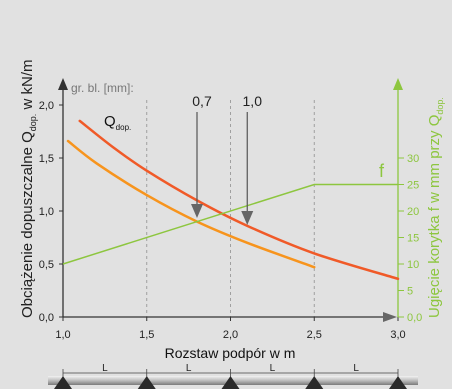 This screenshot has height=389, width=452. What do you see at coordinates (117, 122) in the screenshot?
I see `q-dop-label: Qdop.` at bounding box center [117, 122].